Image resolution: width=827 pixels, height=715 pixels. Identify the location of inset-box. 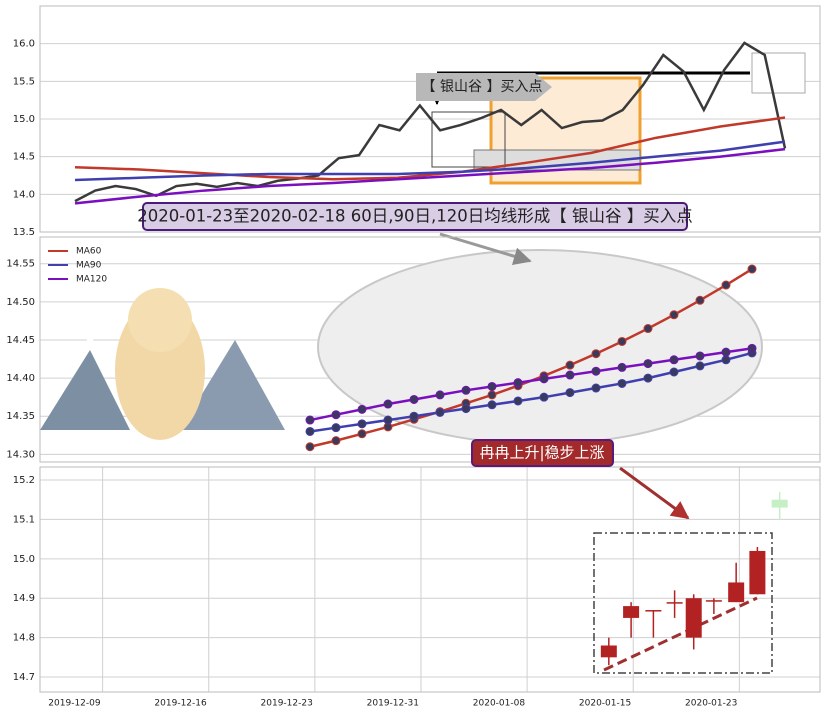
(778, 73).